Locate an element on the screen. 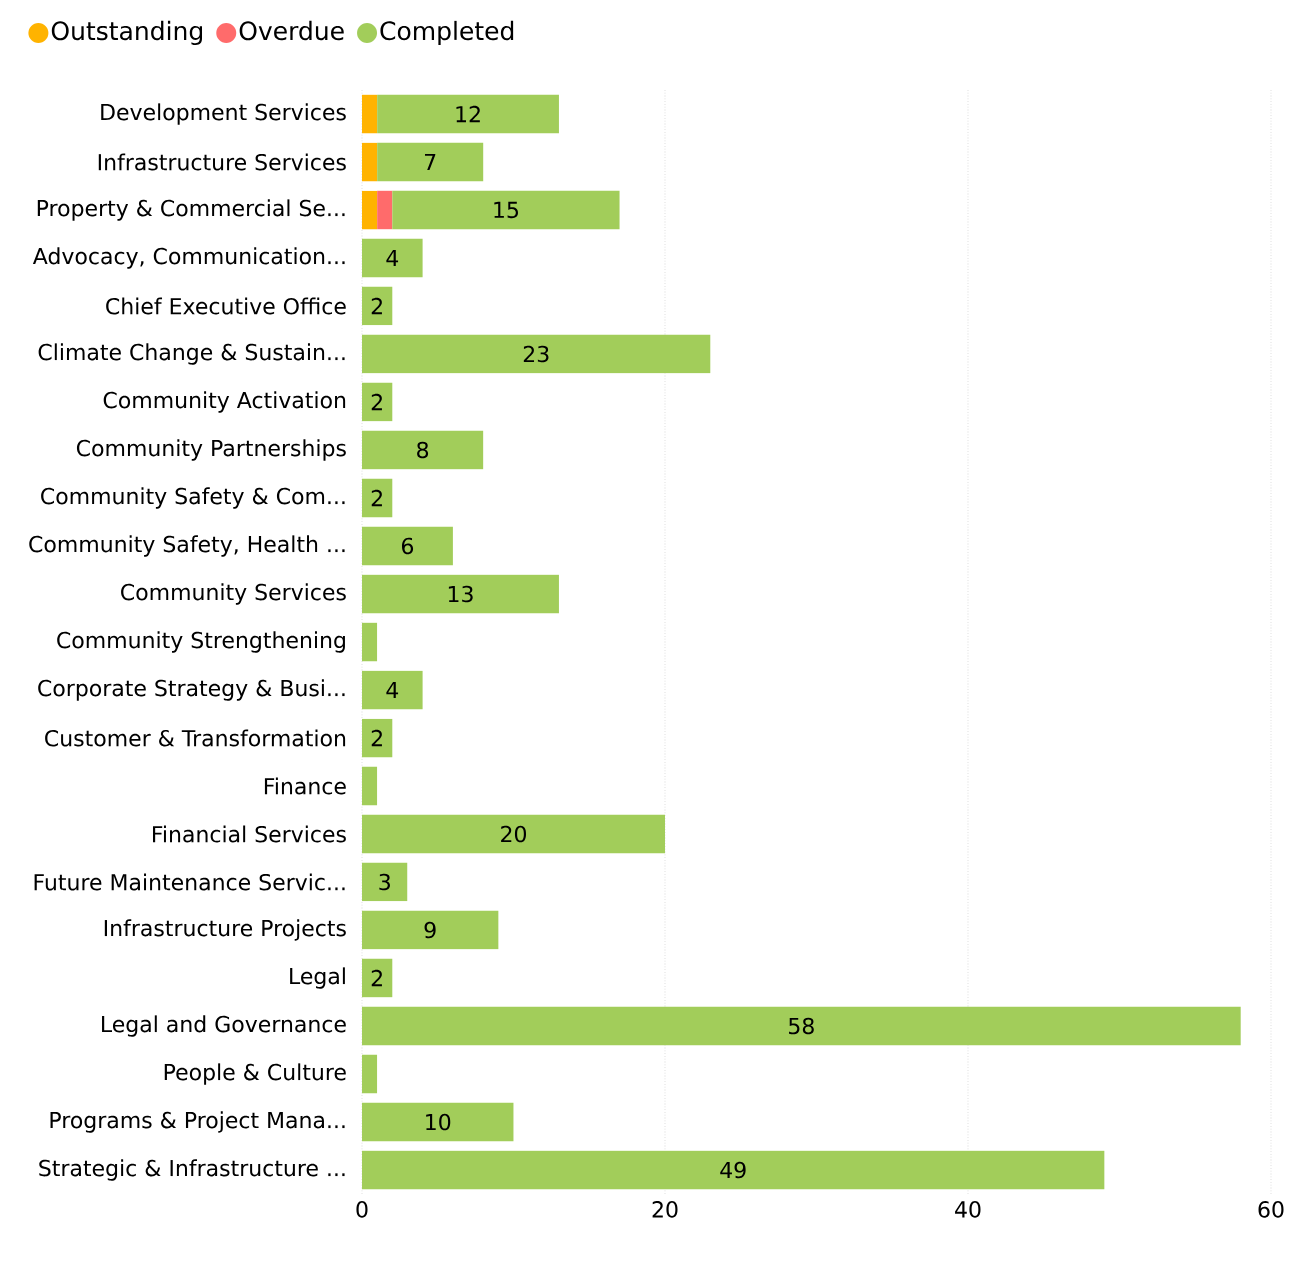 This screenshot has height=1263, width=1303. data-label: 3 is located at coordinates (384, 882).